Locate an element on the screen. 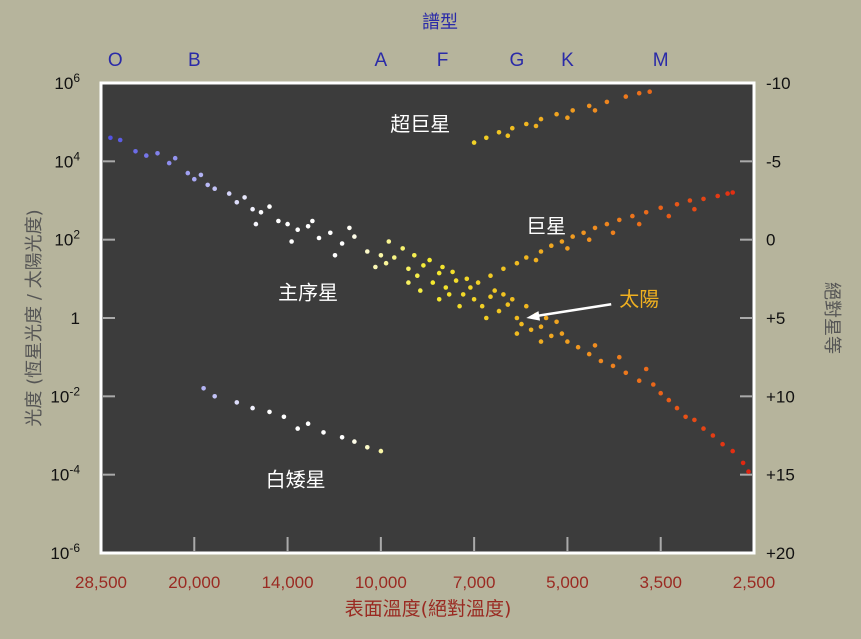 The image size is (861, 639). y2-tick-label: +20 is located at coordinates (780, 553).